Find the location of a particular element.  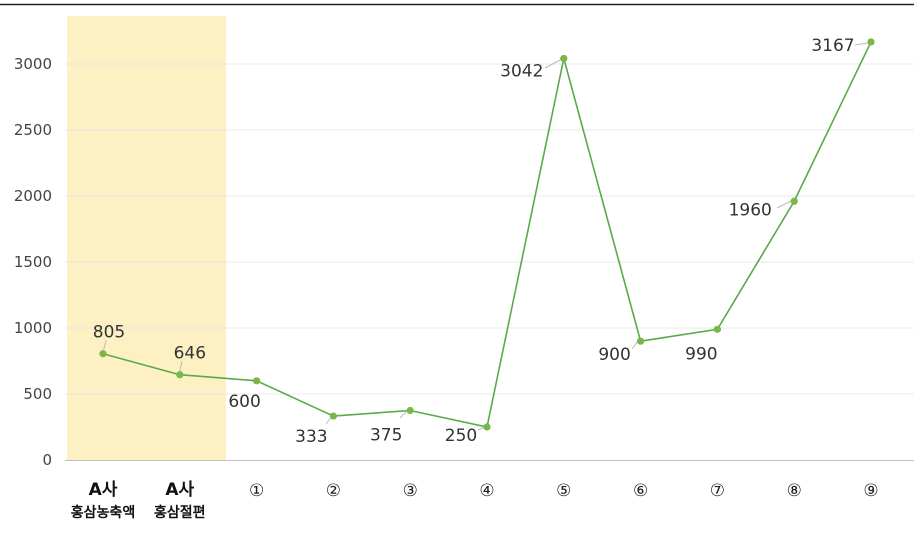

y-tick-label: 1000 is located at coordinates (33, 328).